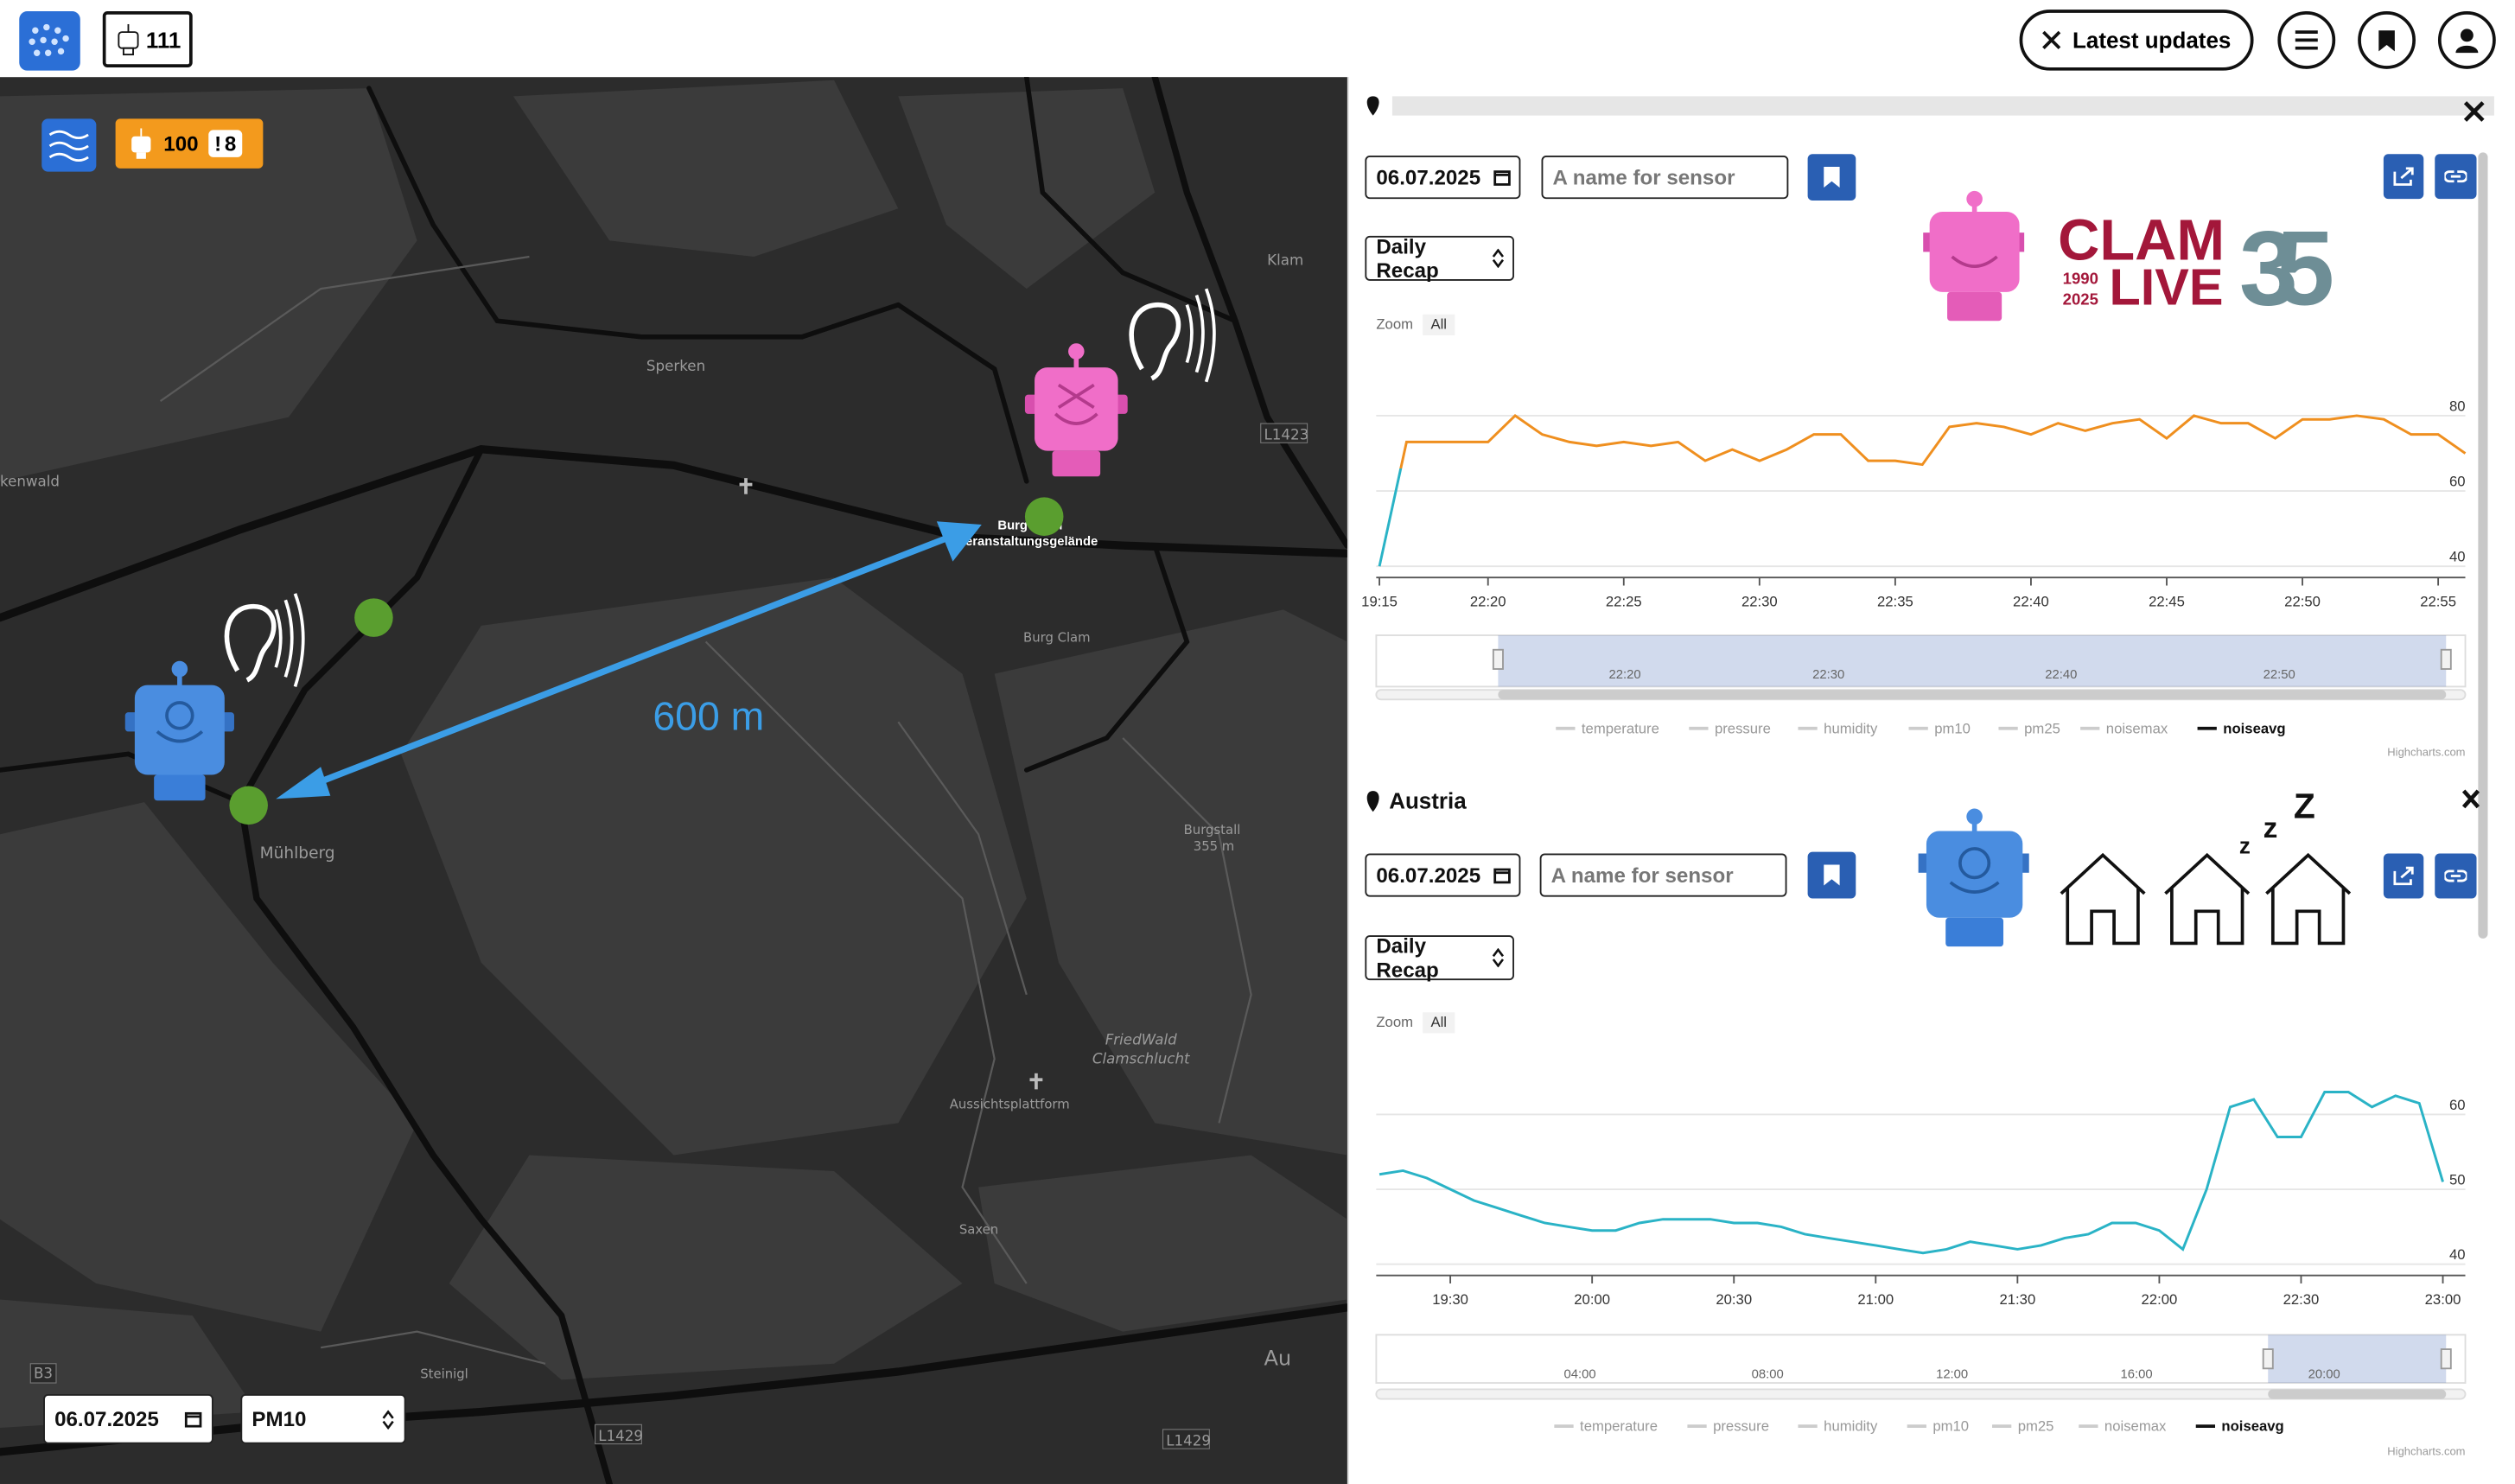 The width and height of the screenshot is (2515, 1484). Describe the element at coordinates (2206, 899) in the screenshot. I see `houses` at that location.